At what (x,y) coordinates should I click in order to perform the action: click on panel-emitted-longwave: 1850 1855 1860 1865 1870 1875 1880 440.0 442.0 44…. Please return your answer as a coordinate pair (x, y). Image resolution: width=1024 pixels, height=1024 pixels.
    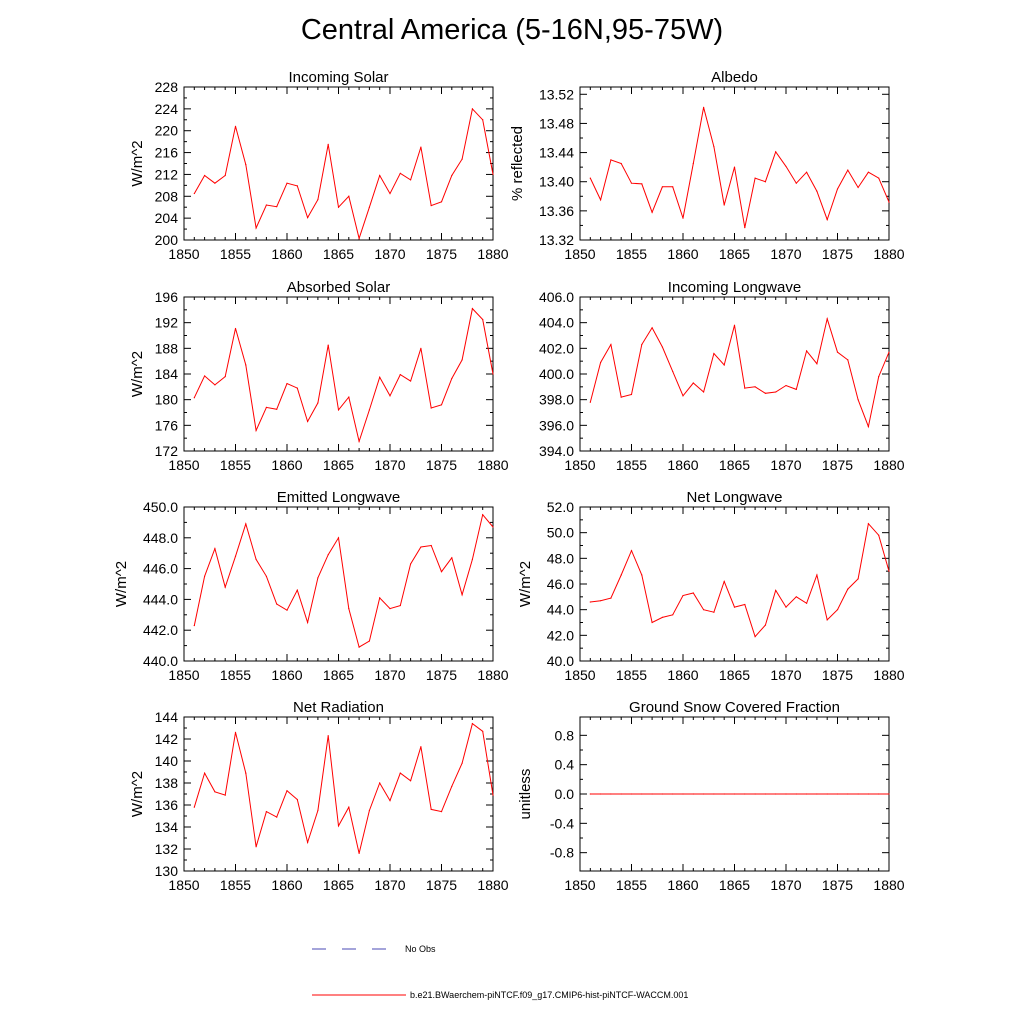
    Looking at the image, I should click on (311, 586).